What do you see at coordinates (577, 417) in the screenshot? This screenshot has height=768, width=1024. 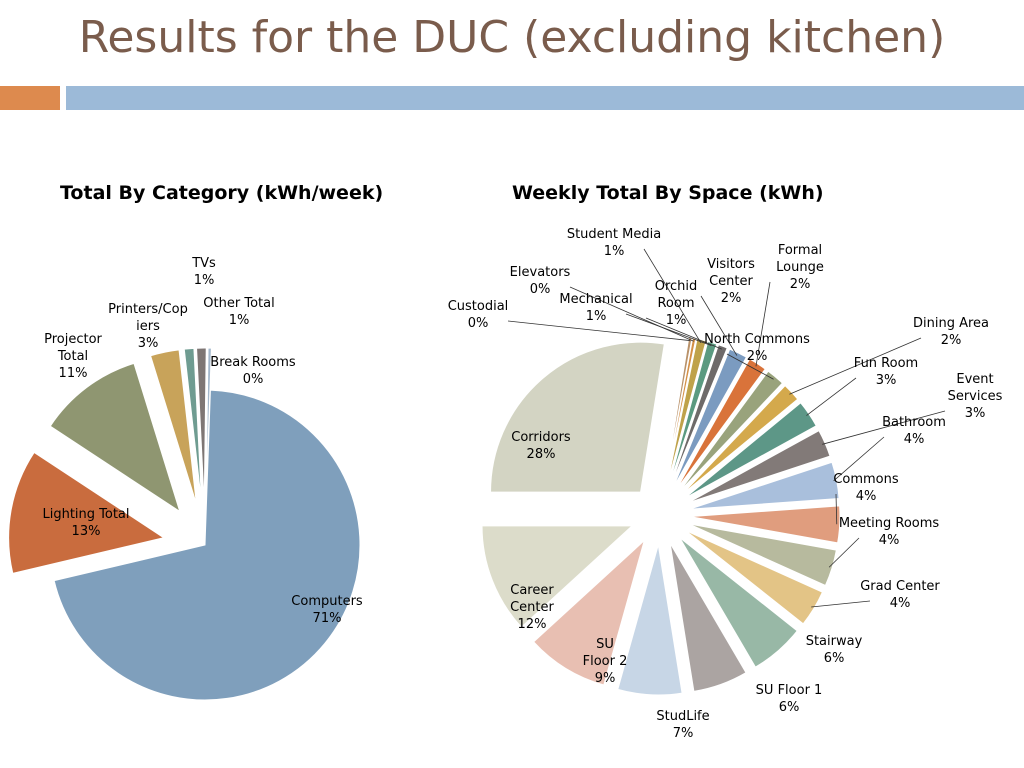 I see `pie-slice-corridors` at bounding box center [577, 417].